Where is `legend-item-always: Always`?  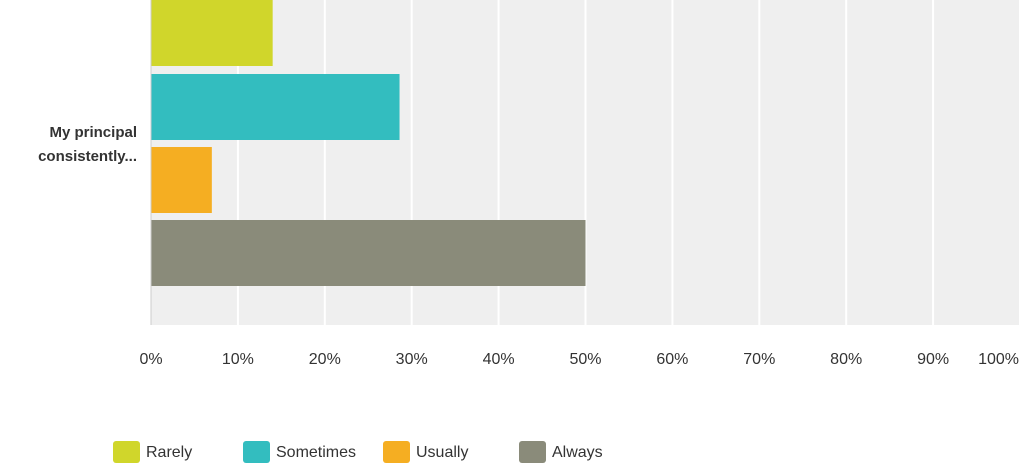 legend-item-always: Always is located at coordinates (561, 452).